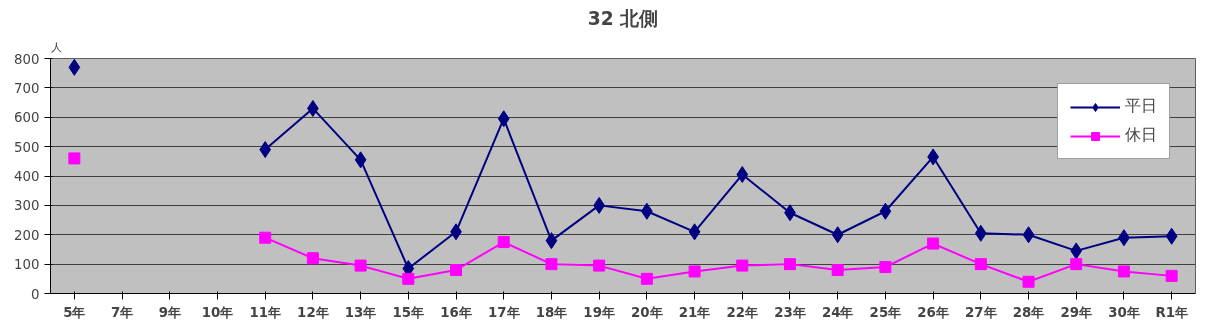  I want to click on x-tick-label: 15年, so click(408, 312).